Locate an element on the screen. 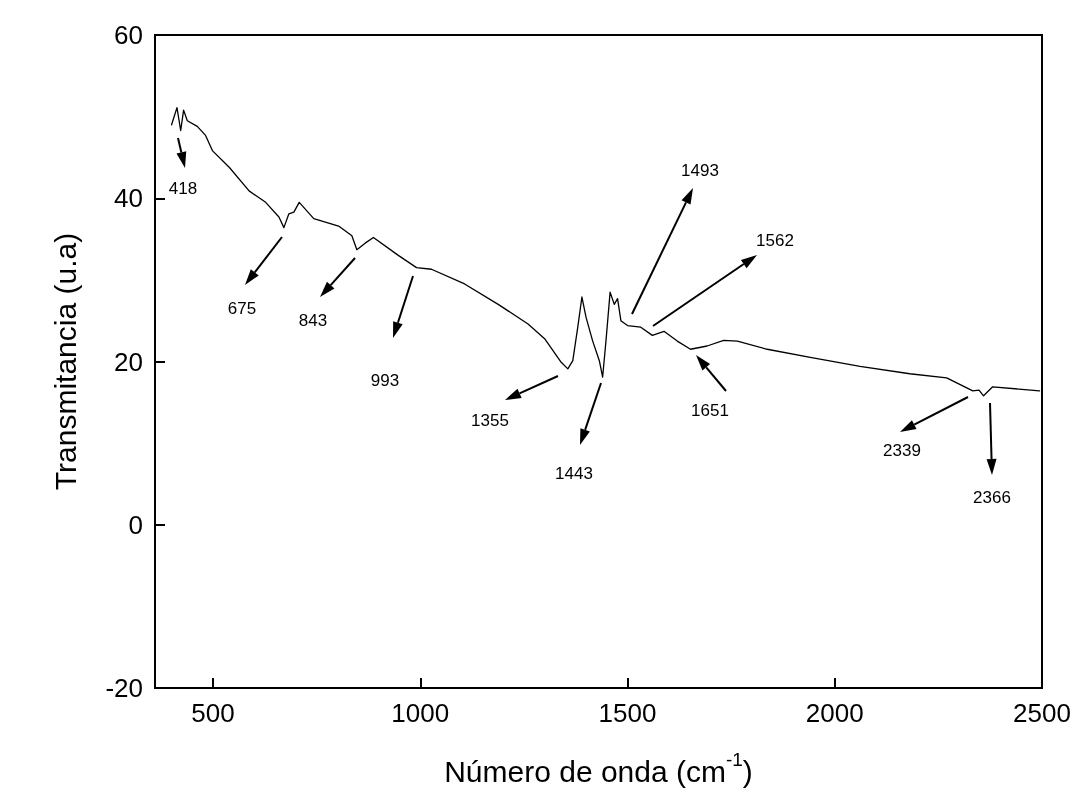 This screenshot has width=1084, height=805. y-tick-label: 0 is located at coordinates (135, 524).